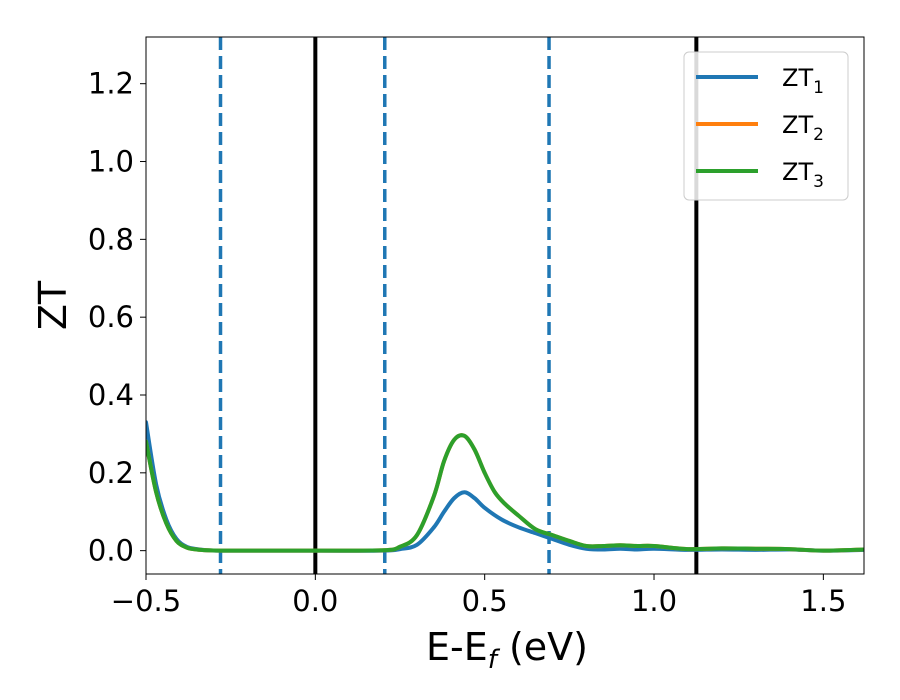 The height and width of the screenshot is (700, 900). What do you see at coordinates (485, 601) in the screenshot?
I see `x-tick-label: 0.5` at bounding box center [485, 601].